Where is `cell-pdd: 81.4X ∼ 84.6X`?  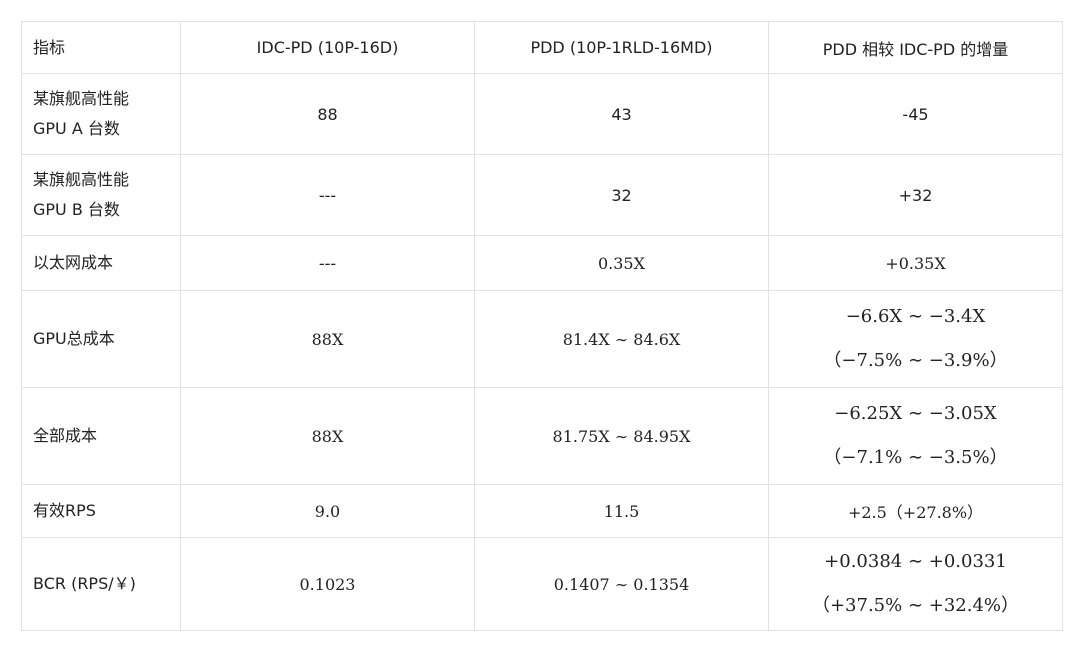
cell-pdd: 81.4X ∼ 84.6X is located at coordinates (621, 339).